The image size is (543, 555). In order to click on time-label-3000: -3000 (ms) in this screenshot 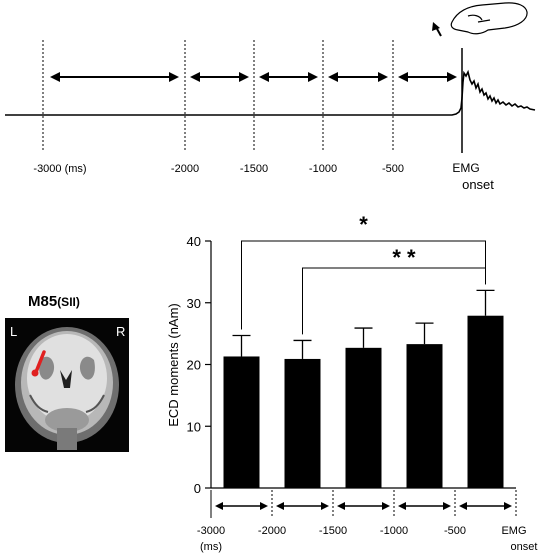, I will do `click(59, 169)`.